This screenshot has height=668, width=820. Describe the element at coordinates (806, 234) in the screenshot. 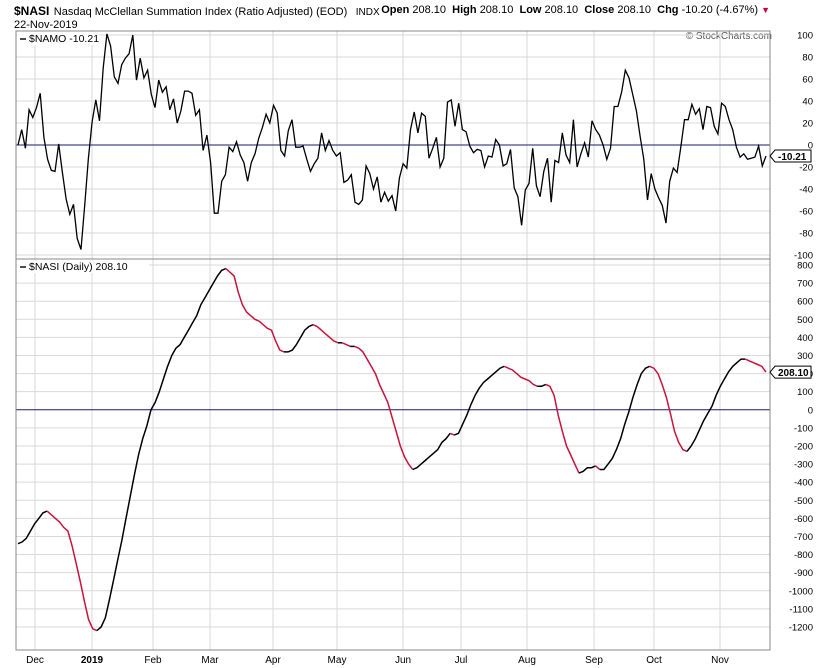

I see `y-tick-label: -80` at that location.